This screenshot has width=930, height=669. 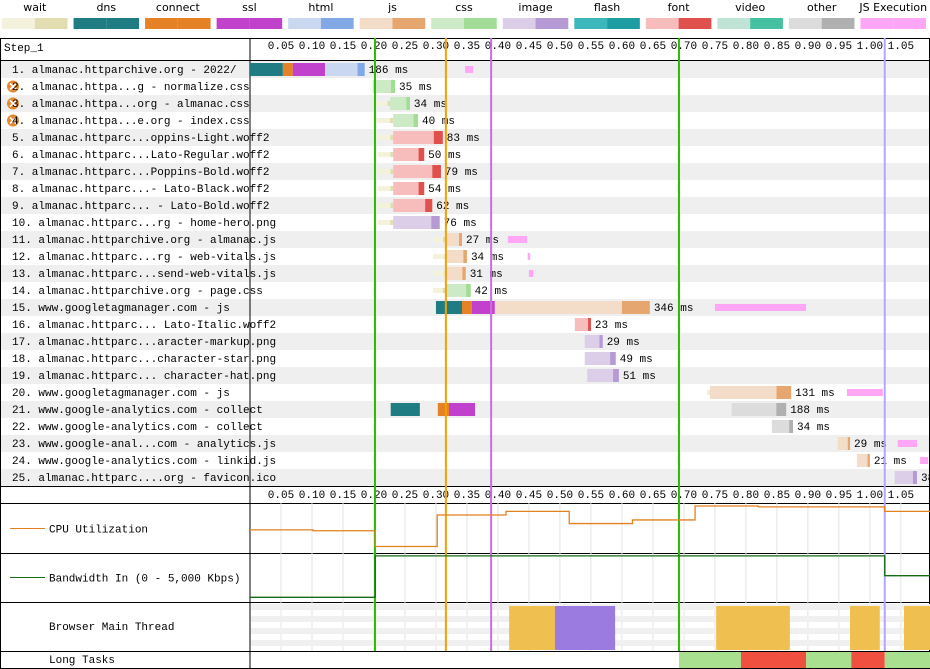 What do you see at coordinates (679, 7) in the screenshot?
I see `legend-label: font` at bounding box center [679, 7].